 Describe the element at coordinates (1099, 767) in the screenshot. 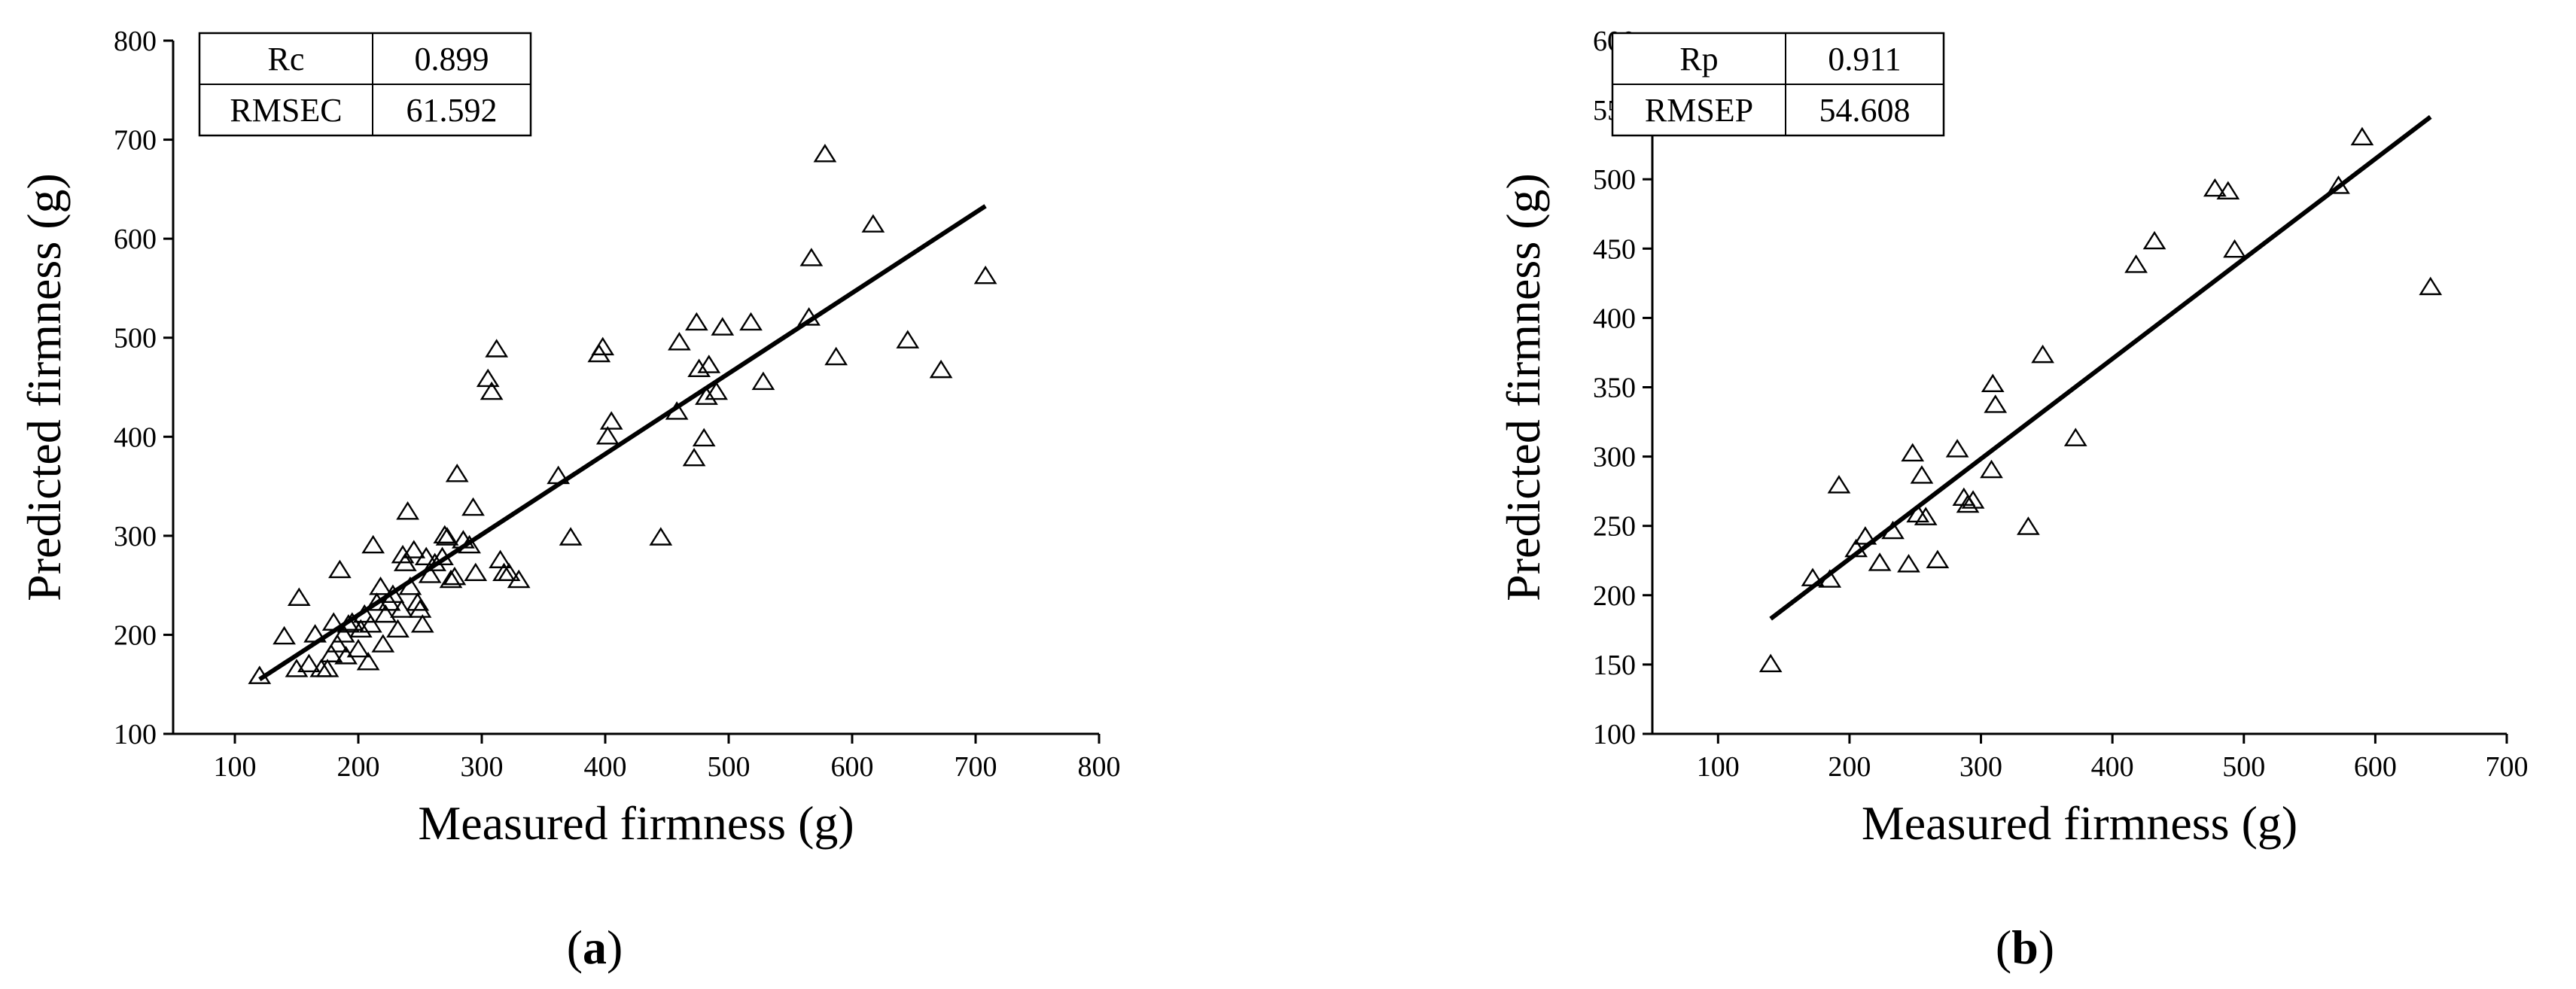

I see `x-tick-label: 800` at that location.